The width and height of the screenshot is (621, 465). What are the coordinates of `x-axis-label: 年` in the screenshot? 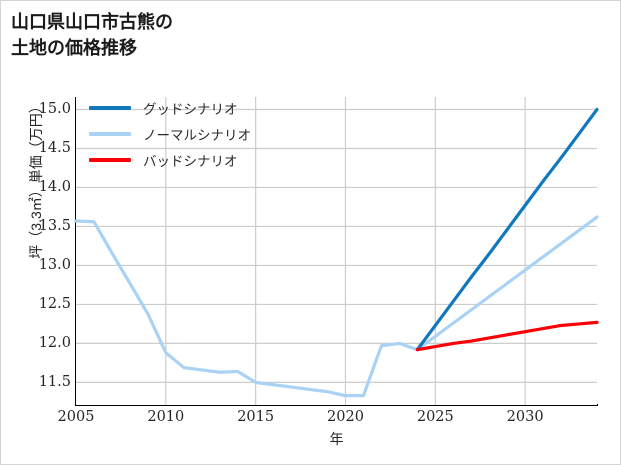 It's located at (336, 439).